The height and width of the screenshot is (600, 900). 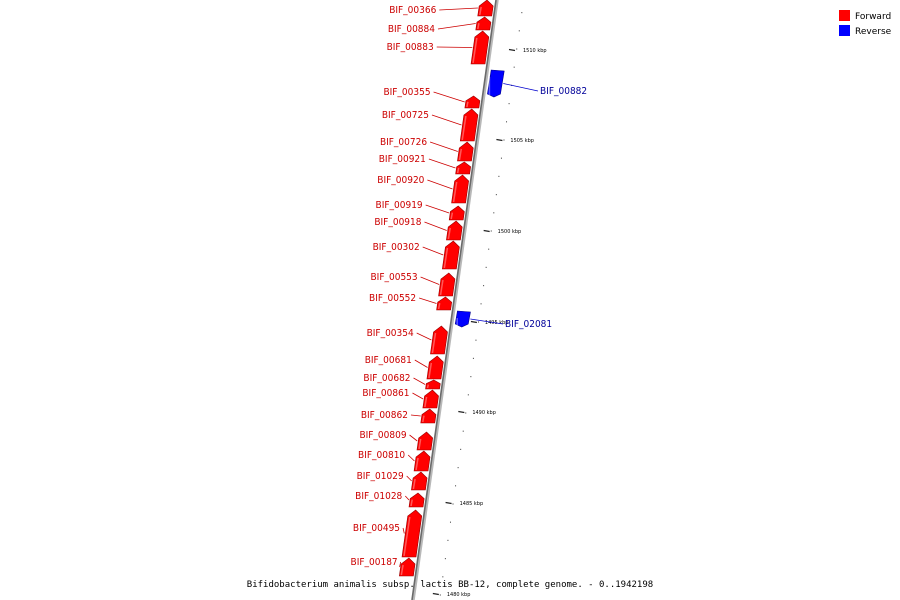 I want to click on gene-label: BIF_00355, so click(x=406, y=92).